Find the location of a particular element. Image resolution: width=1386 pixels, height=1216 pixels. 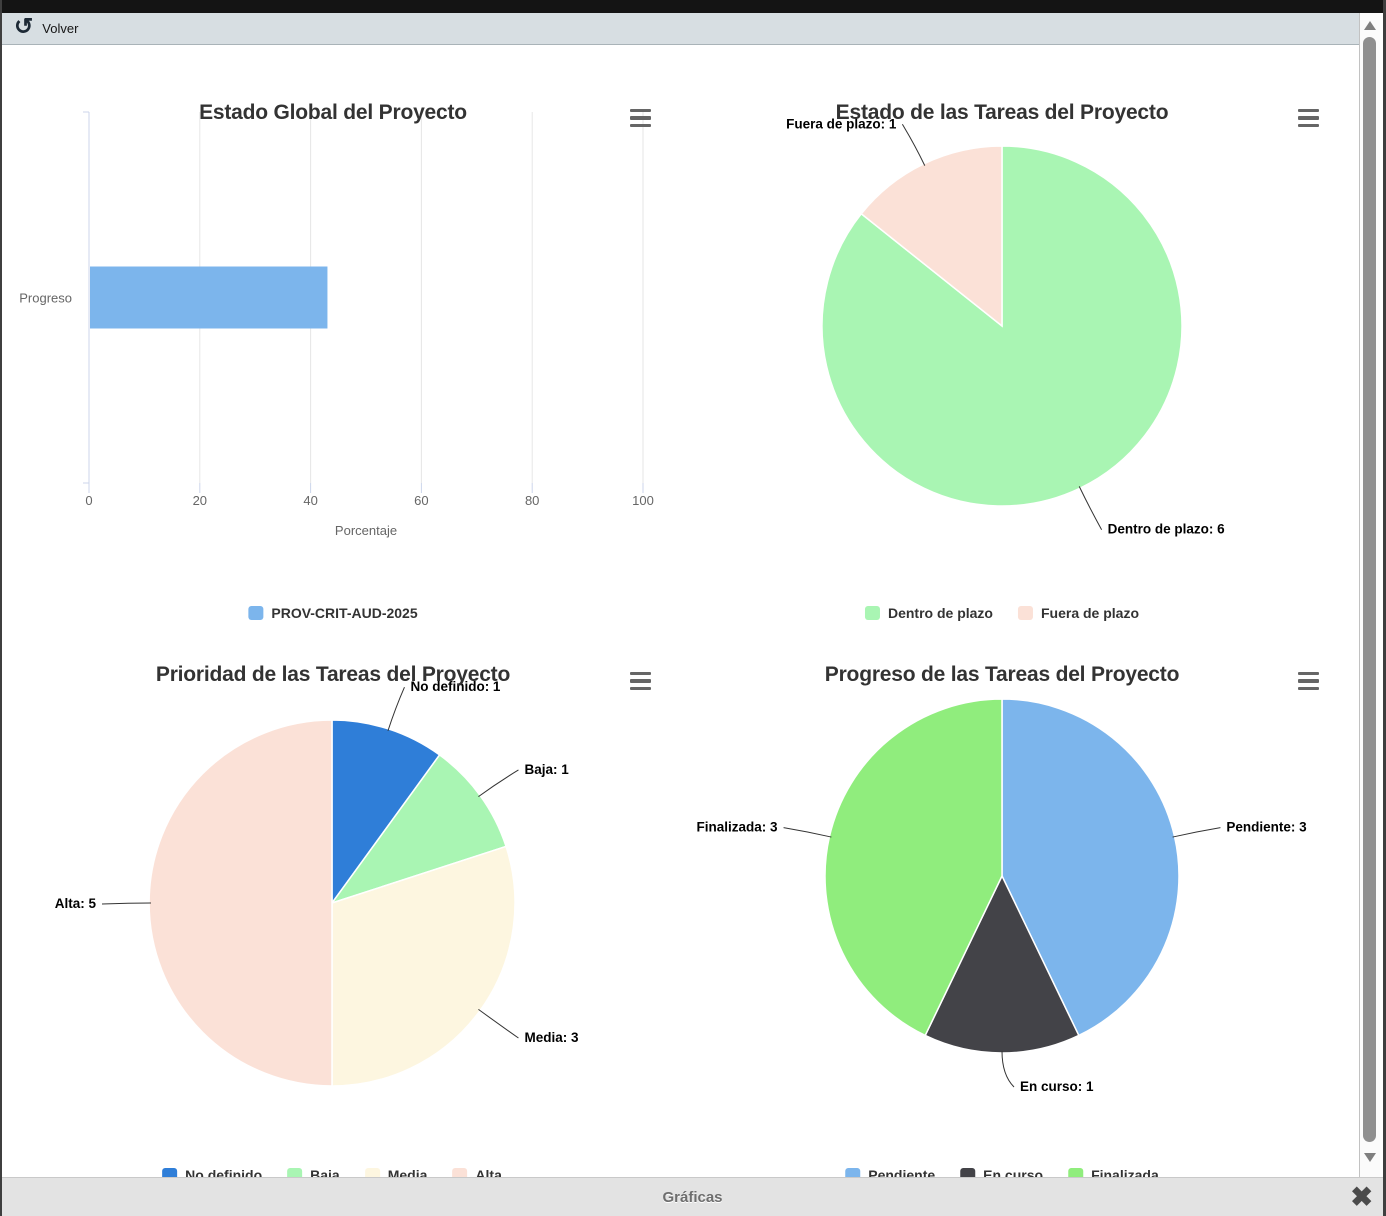

x-tick-label: 20 is located at coordinates (200, 500).